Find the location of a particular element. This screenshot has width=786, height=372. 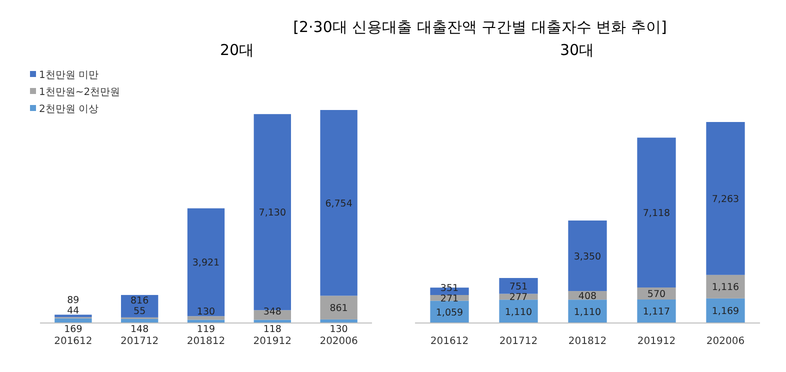

data-label: 1,116 is located at coordinates (726, 288).